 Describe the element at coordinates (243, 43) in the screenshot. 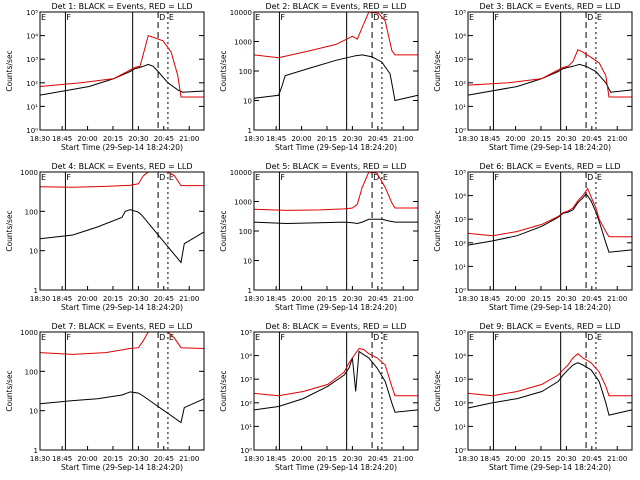

I see `y-tick-label: 1000` at that location.